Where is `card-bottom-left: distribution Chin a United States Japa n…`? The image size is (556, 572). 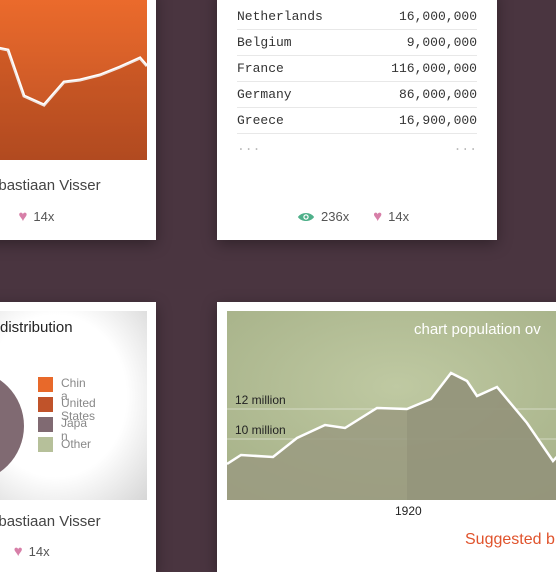
card-bottom-left: distribution Chin a United States Japa n… is located at coordinates (78, 437).